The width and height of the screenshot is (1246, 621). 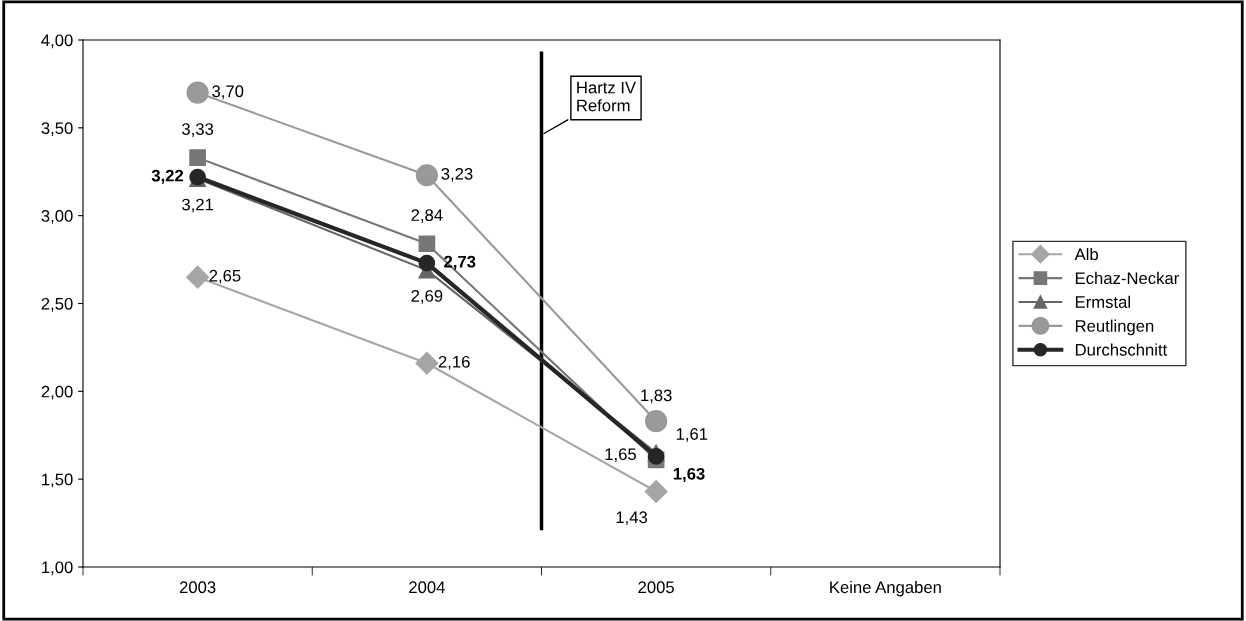 I want to click on data-label: 1,43, so click(x=632, y=518).